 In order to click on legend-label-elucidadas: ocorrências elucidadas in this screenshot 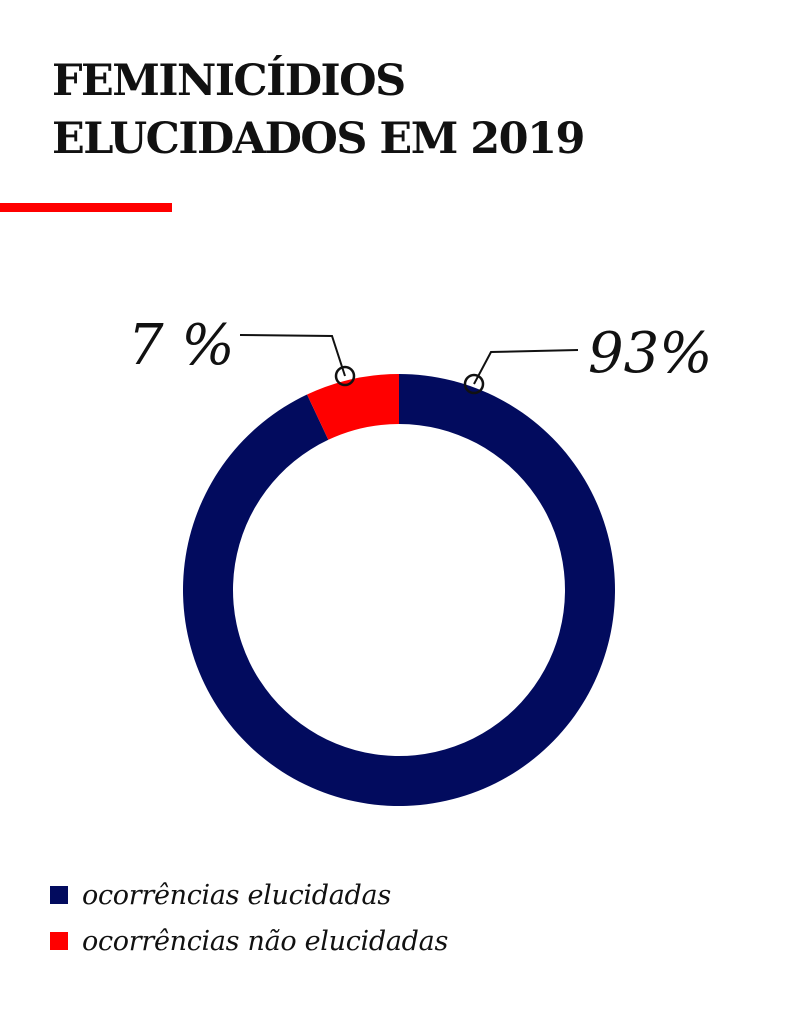, I will do `click(236, 895)`.